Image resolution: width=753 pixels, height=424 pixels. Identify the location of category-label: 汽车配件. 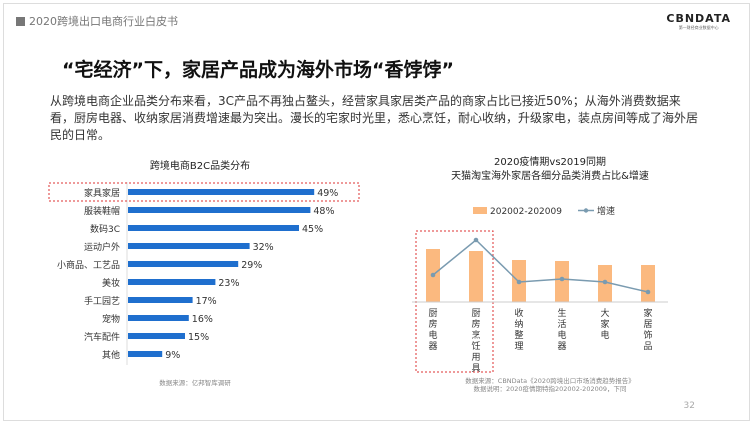
(102, 337).